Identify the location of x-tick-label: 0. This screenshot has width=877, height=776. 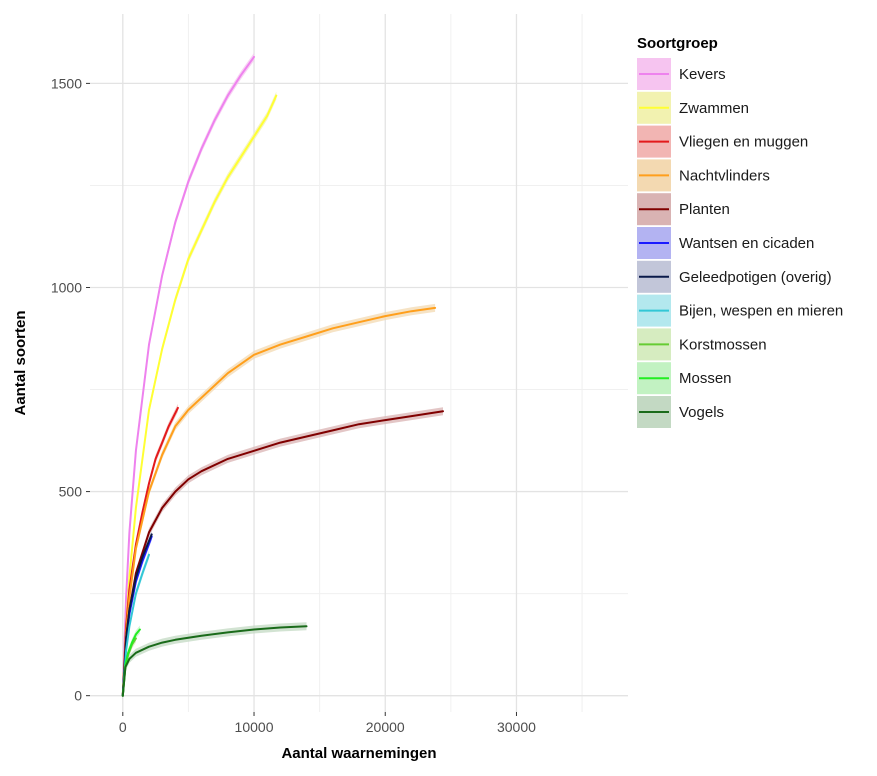
(123, 727).